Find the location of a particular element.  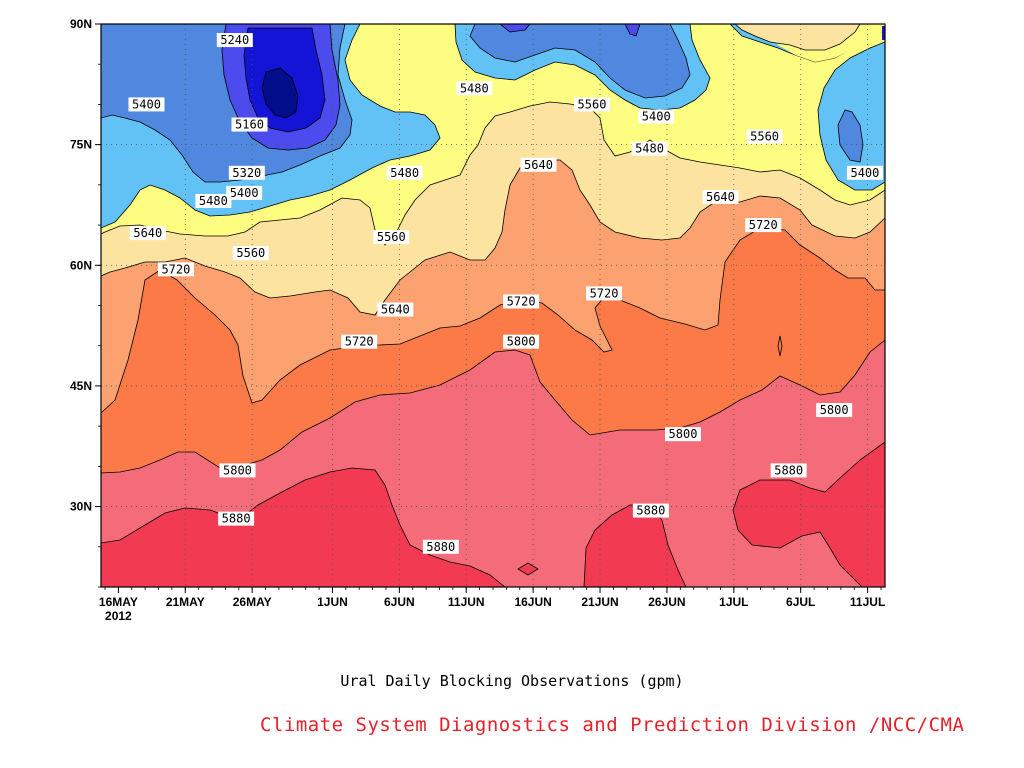

x-tick-label: 26MAY is located at coordinates (252, 602).